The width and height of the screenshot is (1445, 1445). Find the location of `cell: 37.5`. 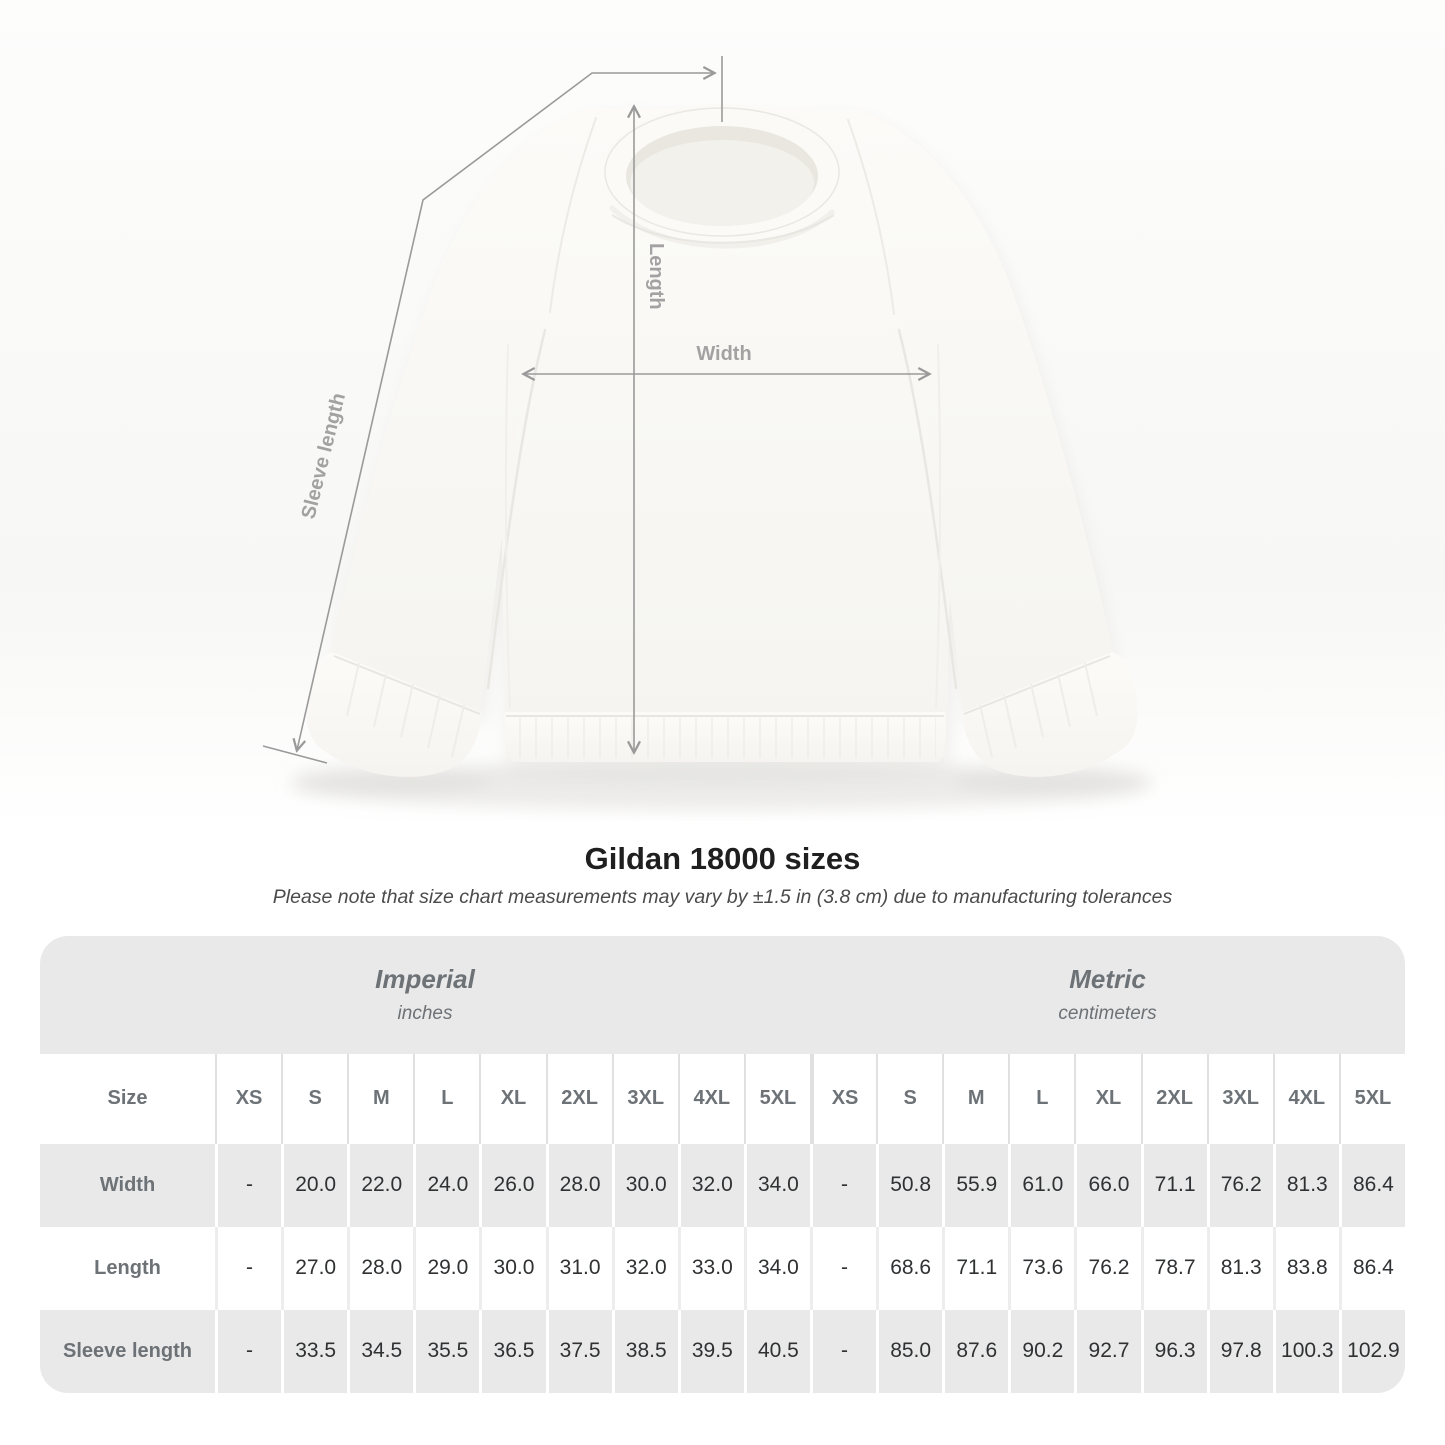

cell: 37.5 is located at coordinates (578, 1351).